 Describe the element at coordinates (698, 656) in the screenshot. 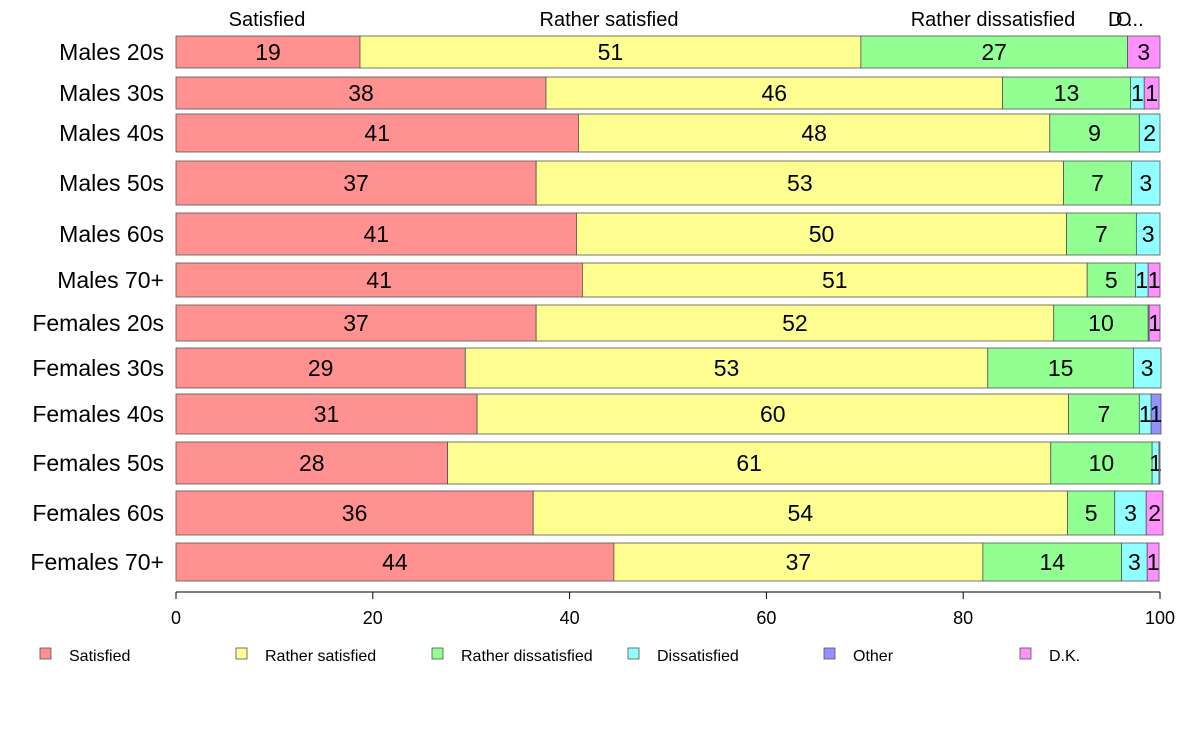

I see `legend-label: Dissatisfied` at that location.